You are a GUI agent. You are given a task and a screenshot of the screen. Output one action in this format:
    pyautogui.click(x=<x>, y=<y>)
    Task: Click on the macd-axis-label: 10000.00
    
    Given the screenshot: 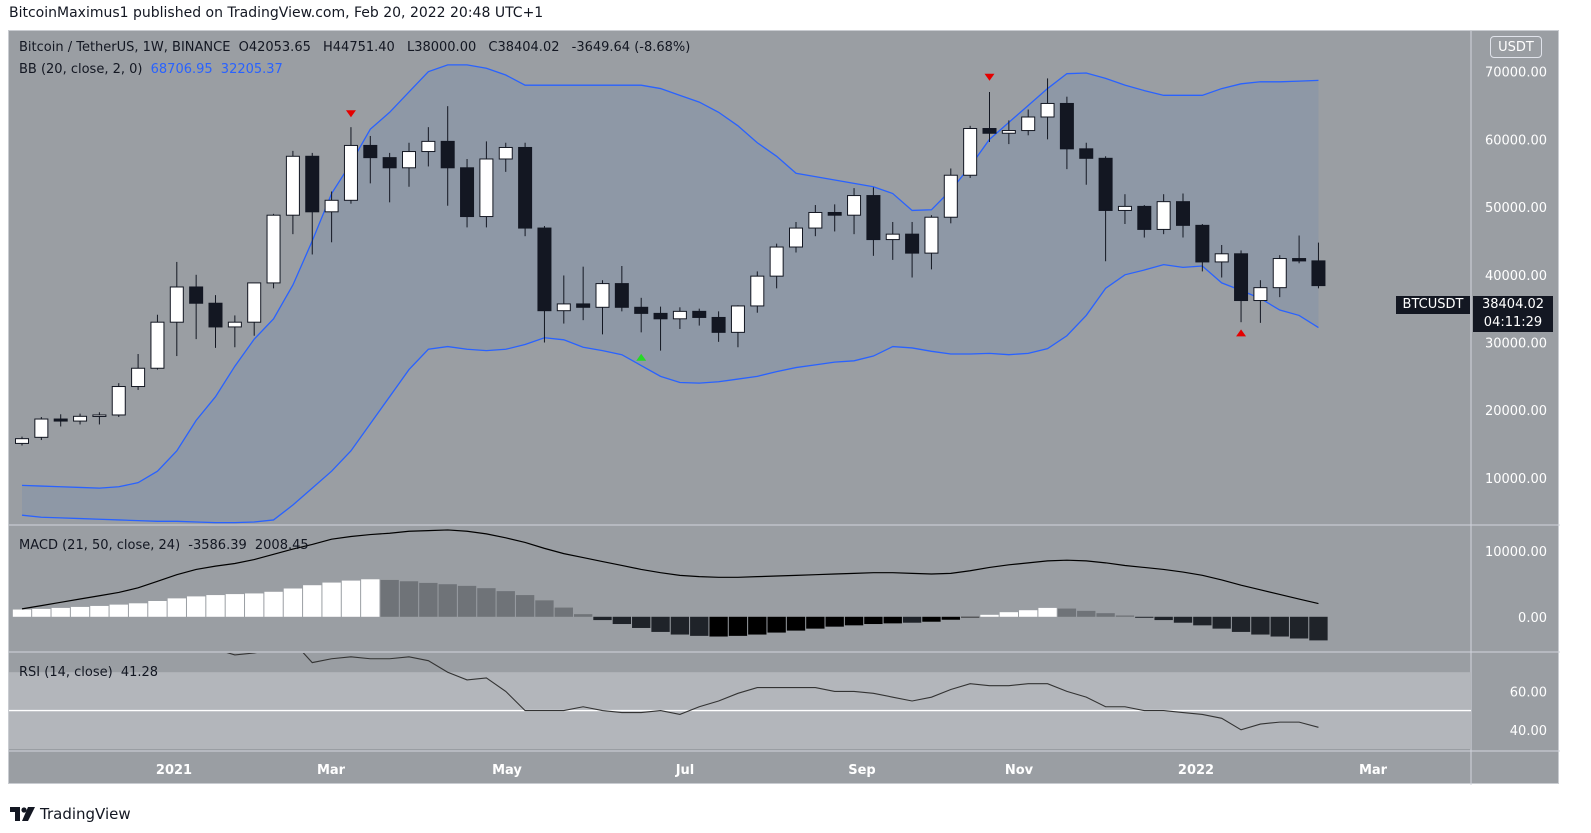 What is the action you would take?
    pyautogui.click(x=1516, y=552)
    